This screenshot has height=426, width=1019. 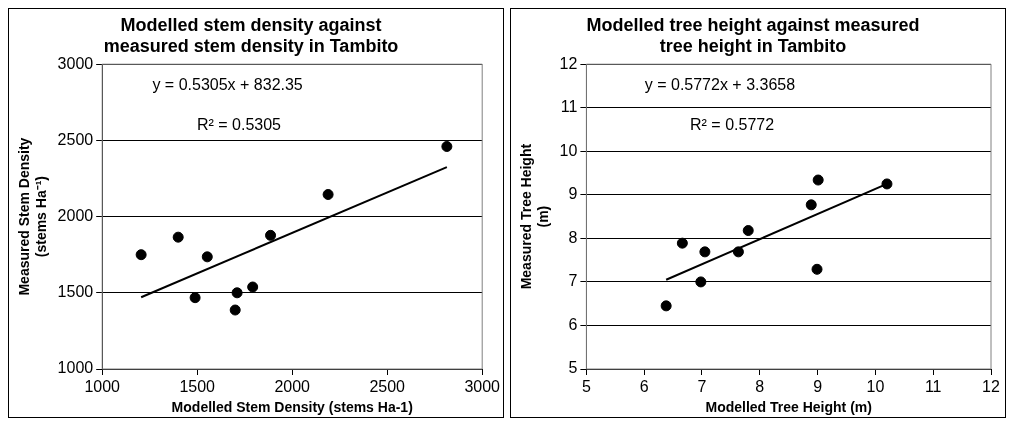 I want to click on y-axis-title: Measured Tree Height (m), so click(x=535, y=216).